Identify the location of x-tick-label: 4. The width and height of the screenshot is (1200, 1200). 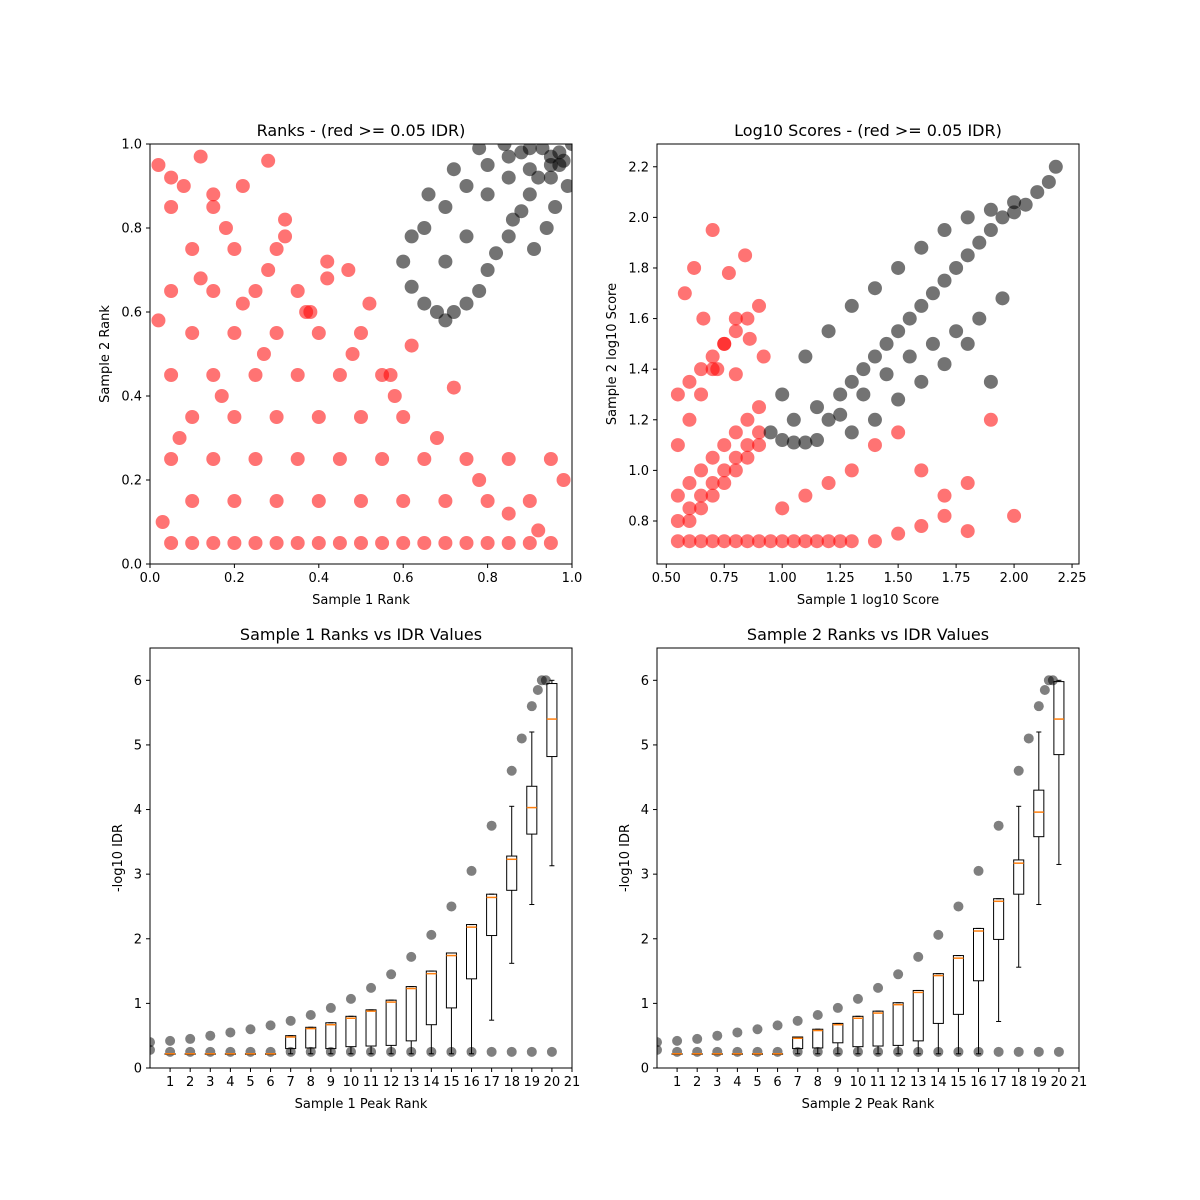
(737, 1082).